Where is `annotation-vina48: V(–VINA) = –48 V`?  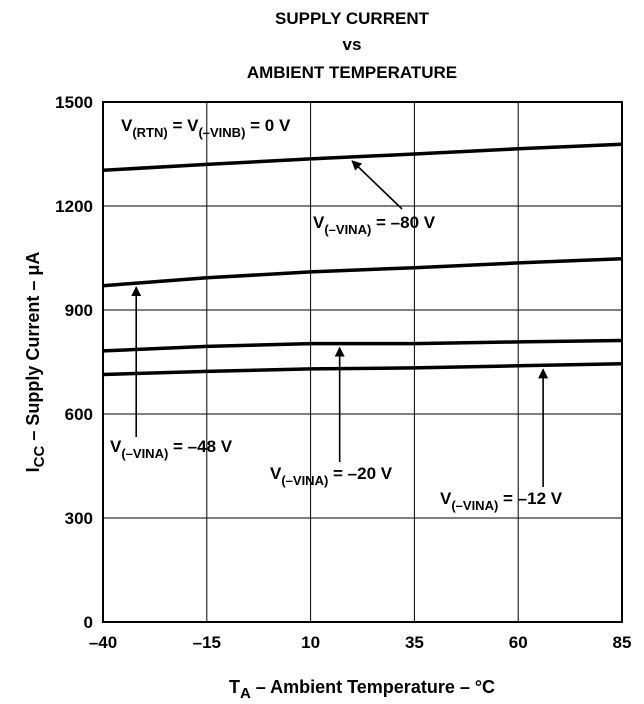 annotation-vina48: V(–VINA) = –48 V is located at coordinates (171, 449).